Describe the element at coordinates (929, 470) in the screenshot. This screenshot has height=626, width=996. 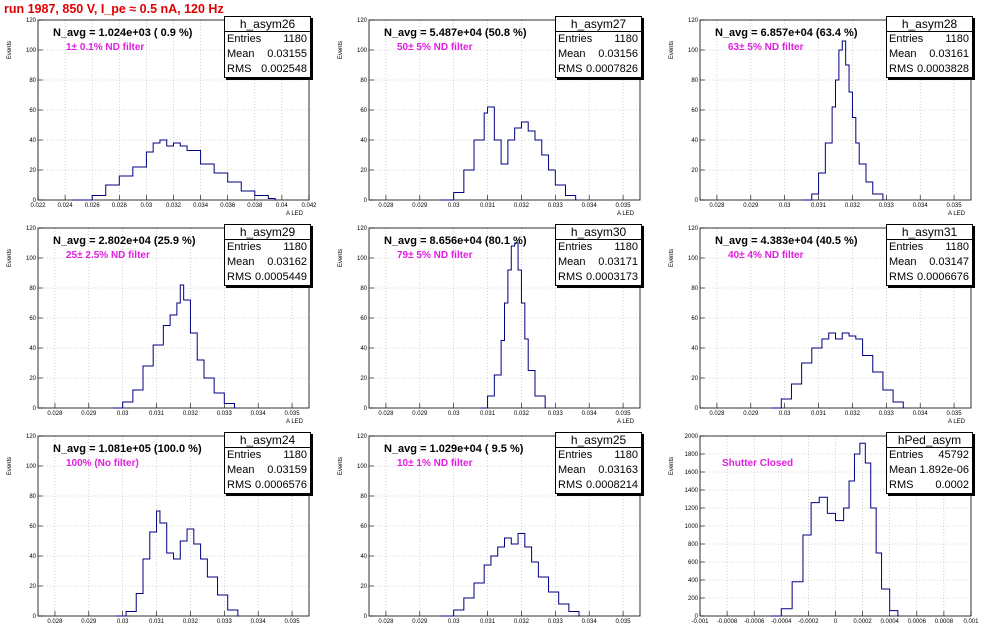
I see `stats-row-mean: Mean 1.892e-06` at that location.